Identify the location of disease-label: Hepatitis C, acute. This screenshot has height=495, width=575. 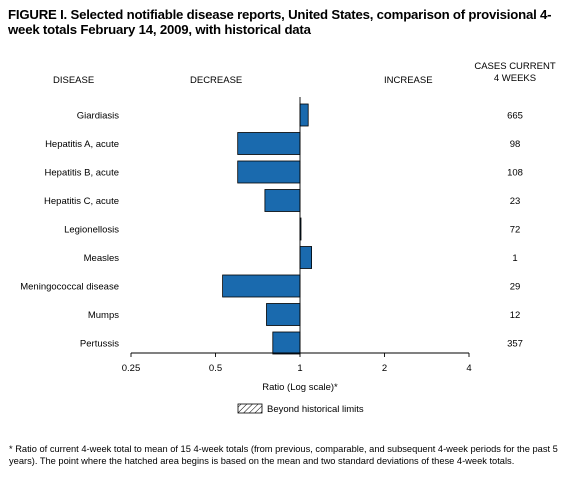
(81, 201).